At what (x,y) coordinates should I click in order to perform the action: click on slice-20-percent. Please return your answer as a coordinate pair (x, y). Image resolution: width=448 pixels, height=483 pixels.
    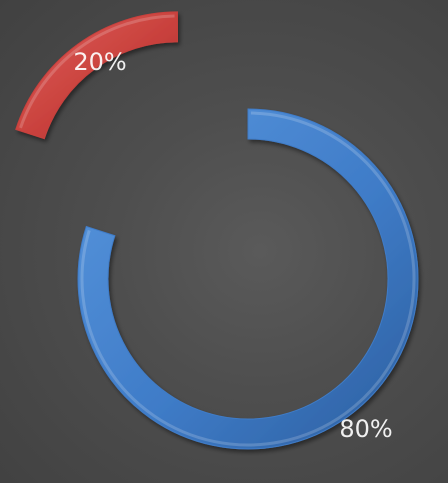
    Looking at the image, I should click on (96, 75).